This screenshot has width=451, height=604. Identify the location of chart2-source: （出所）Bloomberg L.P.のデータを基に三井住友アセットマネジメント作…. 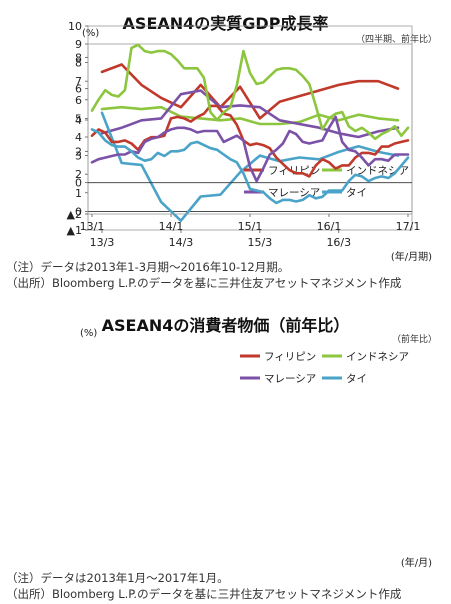
(204, 594).